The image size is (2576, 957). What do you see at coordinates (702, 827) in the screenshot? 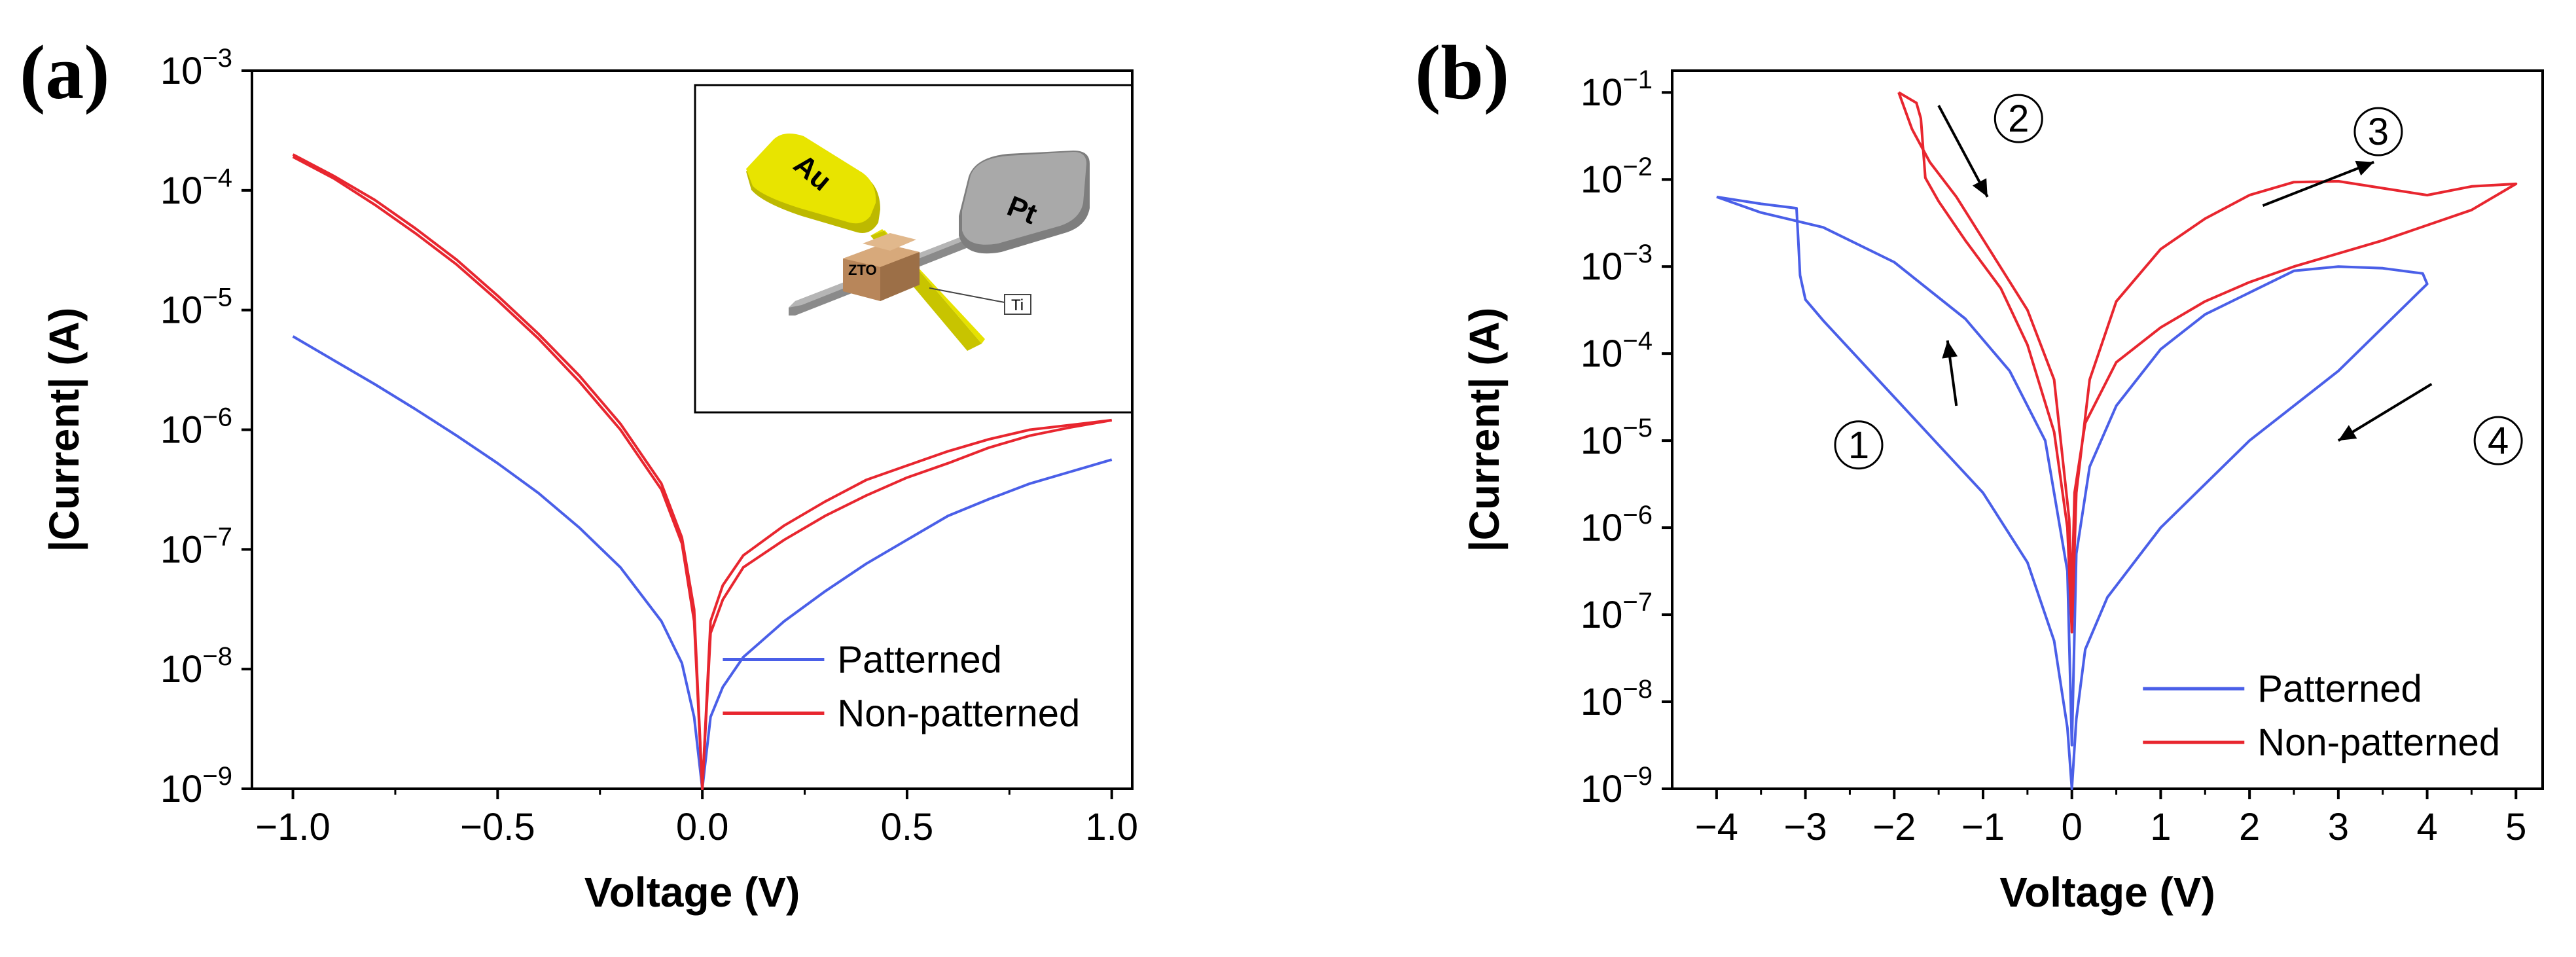
I see `x-tick-label: 0.0` at bounding box center [702, 827].